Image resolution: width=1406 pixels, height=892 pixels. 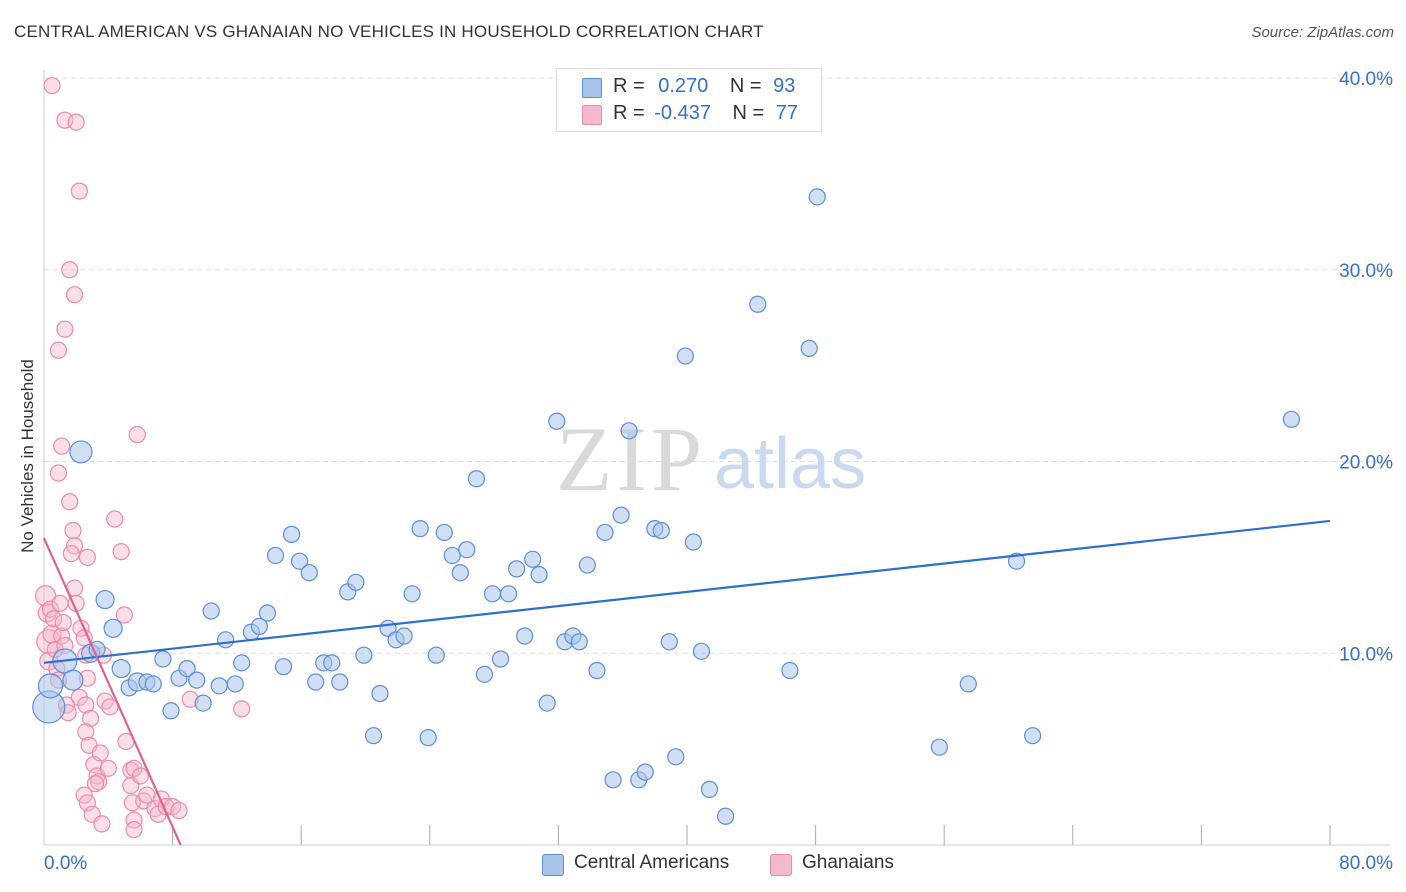 What do you see at coordinates (592, 115) in the screenshot?
I see `legend-swatch-pink` at bounding box center [592, 115].